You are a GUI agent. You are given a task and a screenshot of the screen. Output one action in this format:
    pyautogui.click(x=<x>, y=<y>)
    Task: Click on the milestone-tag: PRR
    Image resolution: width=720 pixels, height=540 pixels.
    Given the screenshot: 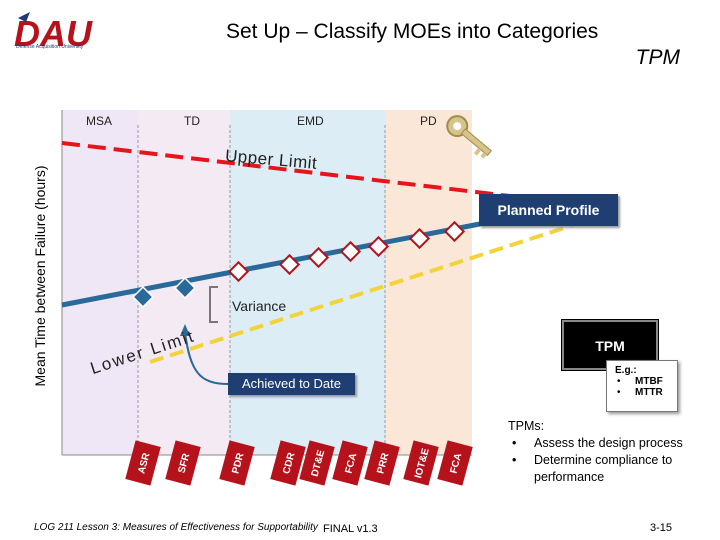 What is the action you would take?
    pyautogui.click(x=382, y=463)
    